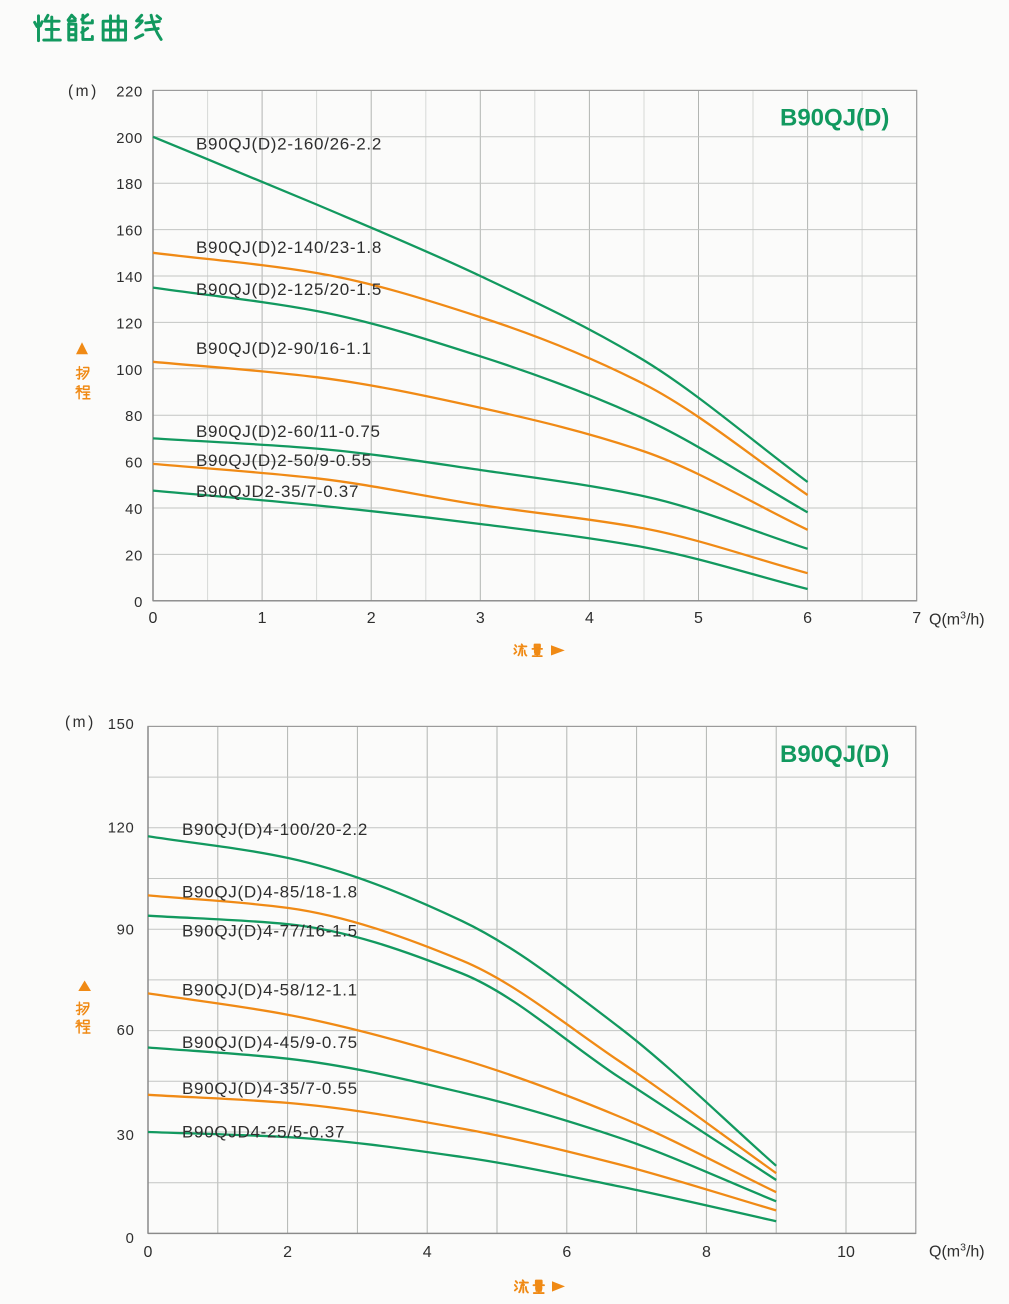 This screenshot has width=1009, height=1304. I want to click on svg-text: B90QJ(D)4-45/9-0.75, so click(270, 1042).